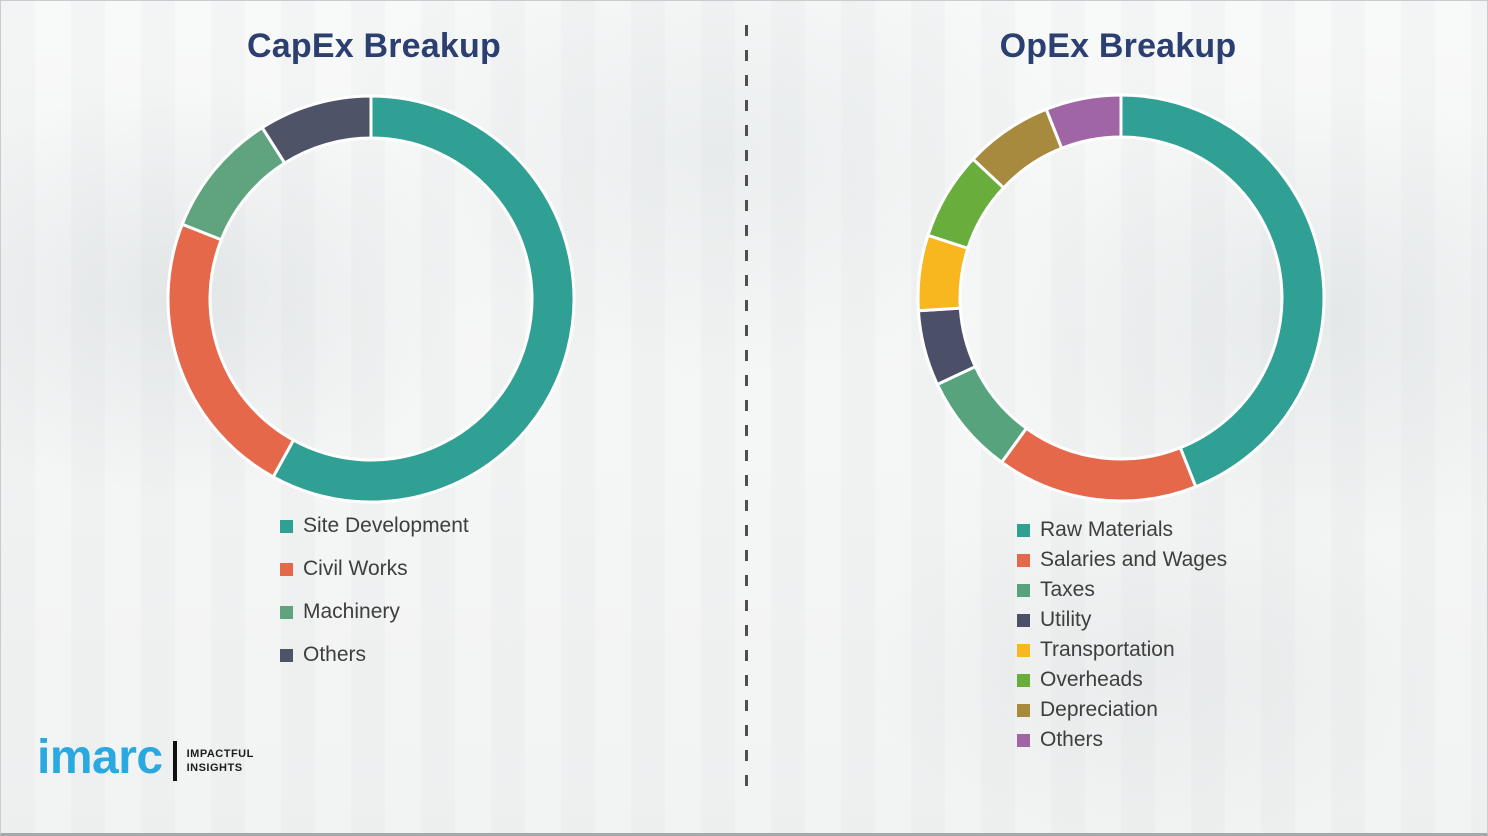 The height and width of the screenshot is (836, 1488). Describe the element at coordinates (214, 768) in the screenshot. I see `logo-tagline-line2: INSIGHTS` at that location.